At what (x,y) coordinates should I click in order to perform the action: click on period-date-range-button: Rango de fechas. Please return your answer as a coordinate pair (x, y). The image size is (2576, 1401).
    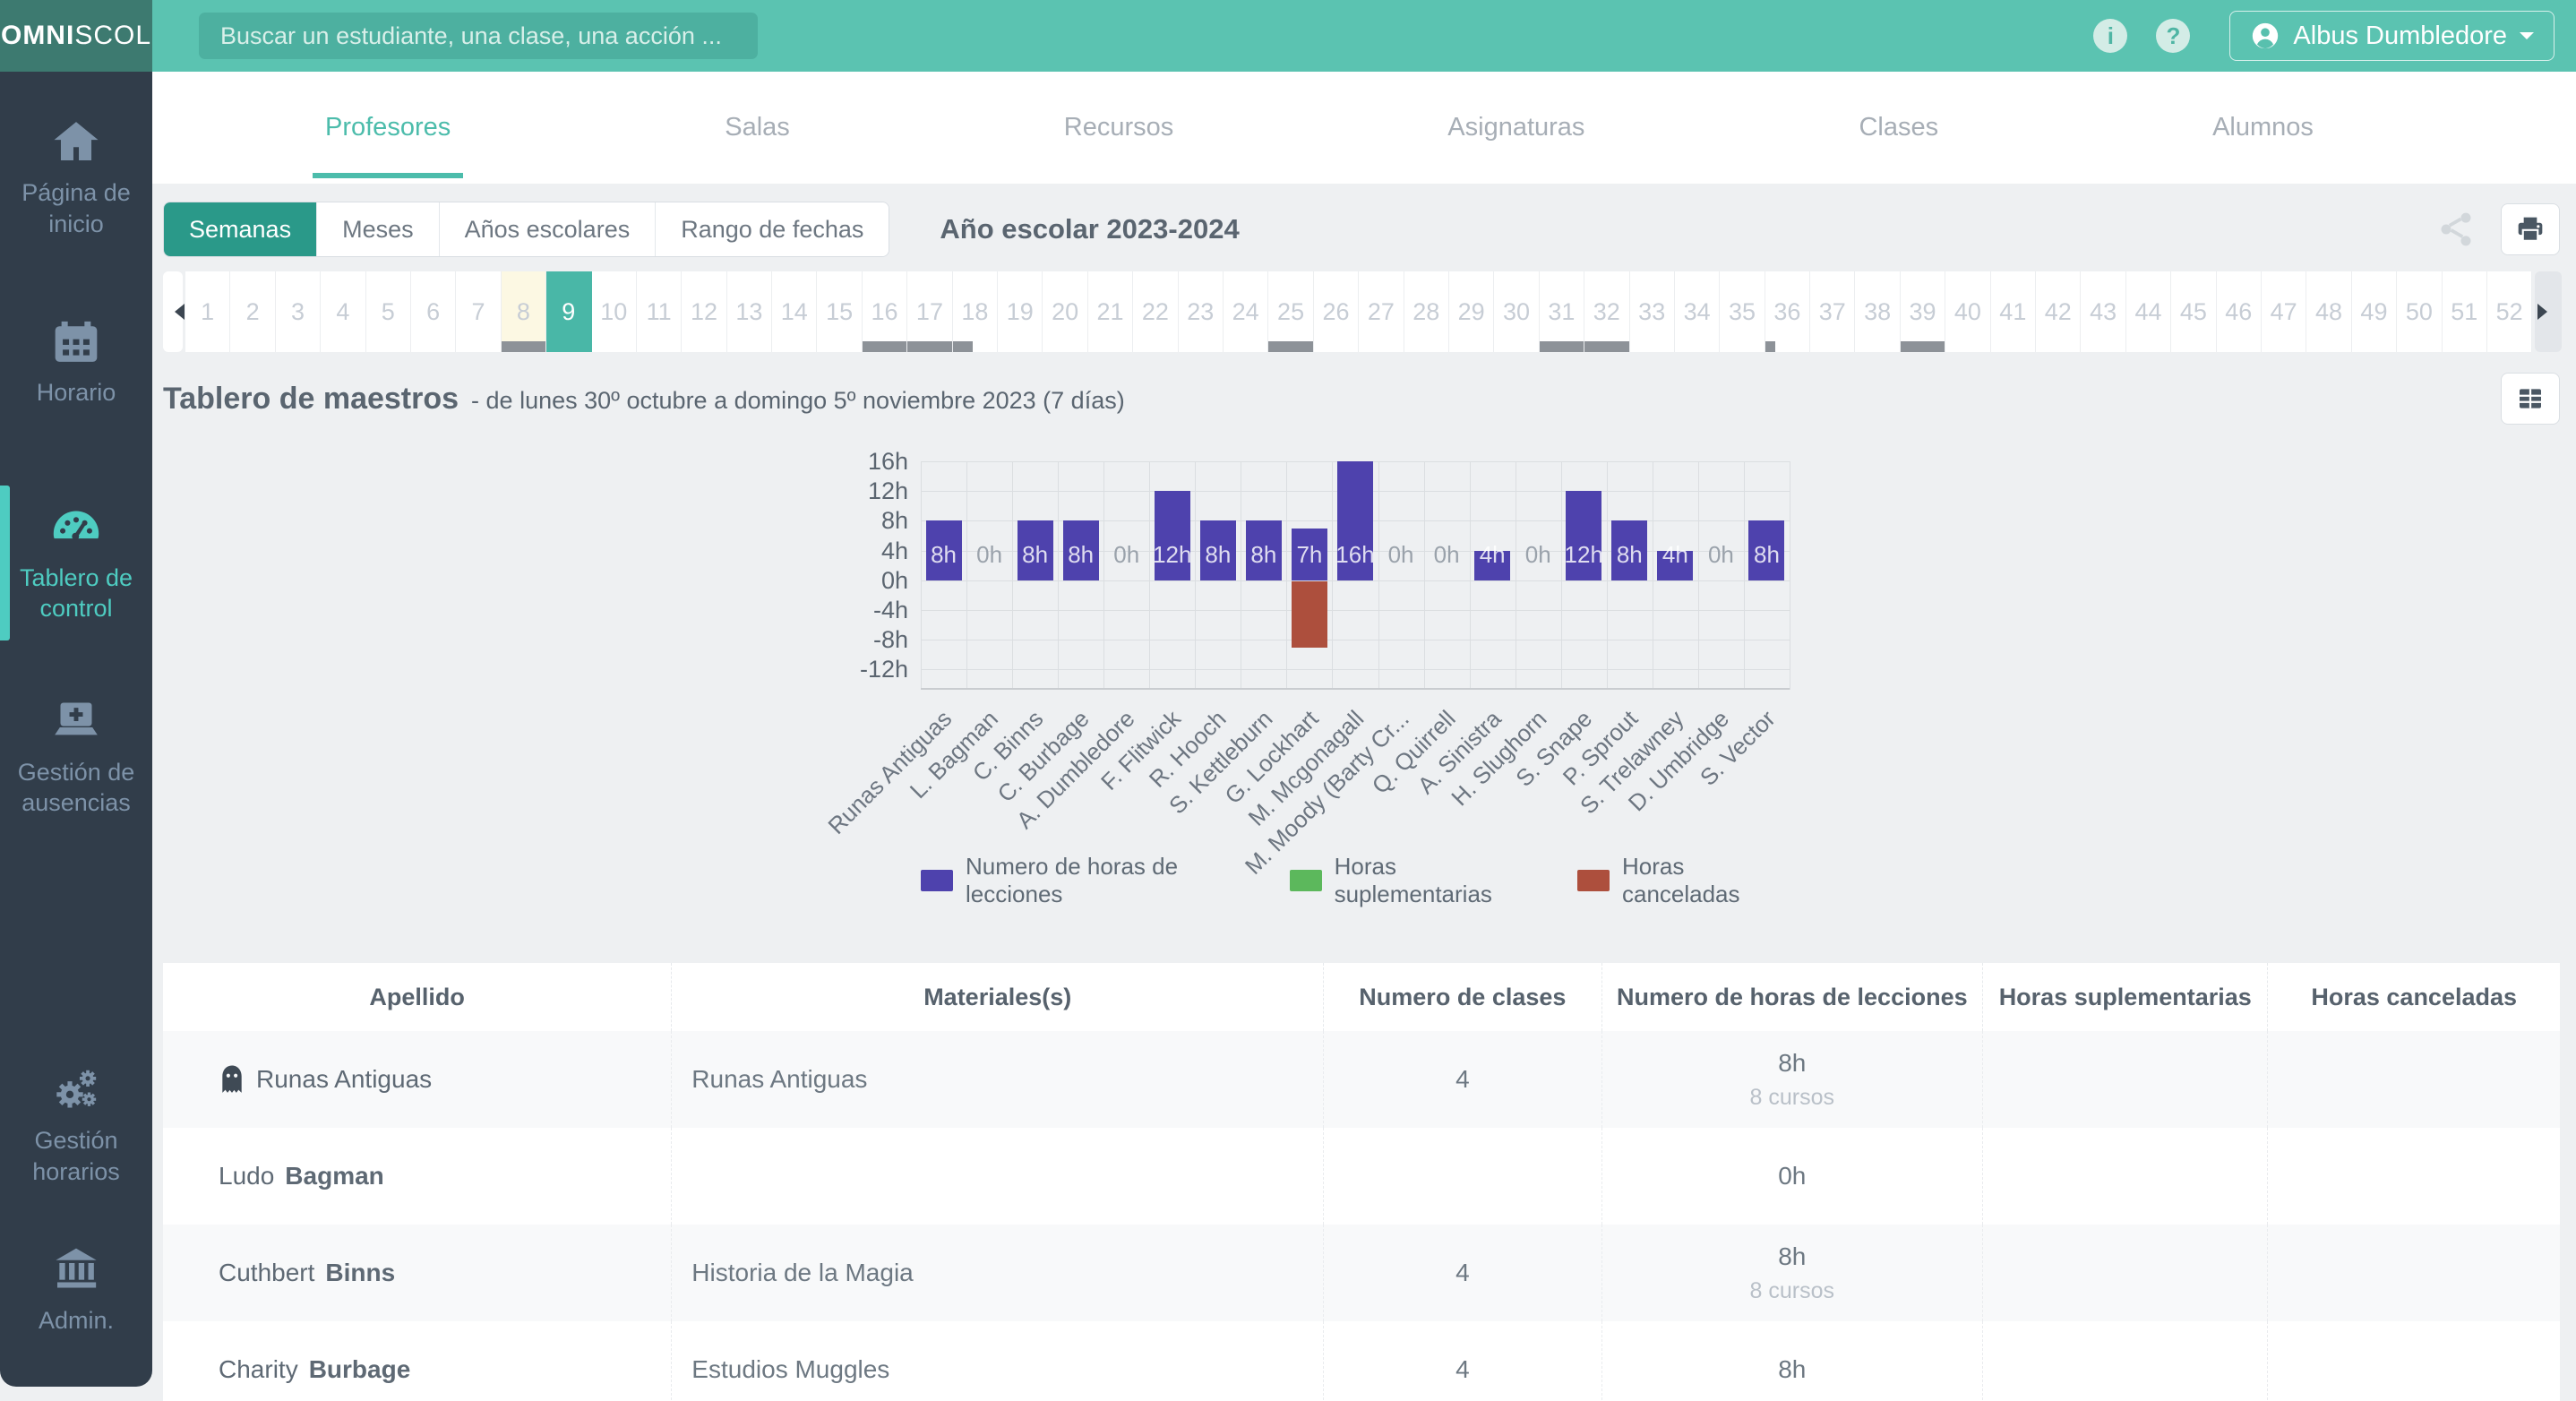
    Looking at the image, I should click on (772, 229).